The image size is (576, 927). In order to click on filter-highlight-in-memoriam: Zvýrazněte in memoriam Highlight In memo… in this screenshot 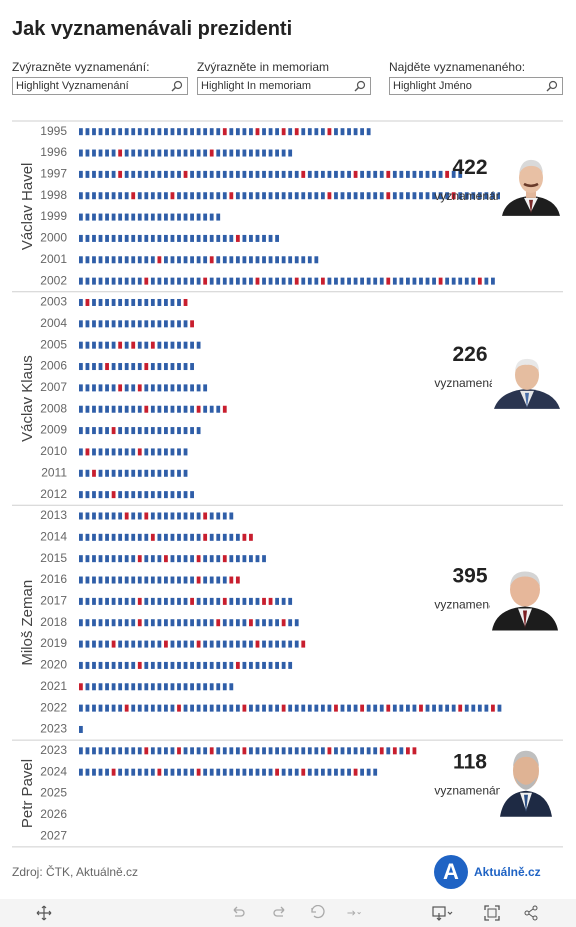, I will do `click(284, 77)`.